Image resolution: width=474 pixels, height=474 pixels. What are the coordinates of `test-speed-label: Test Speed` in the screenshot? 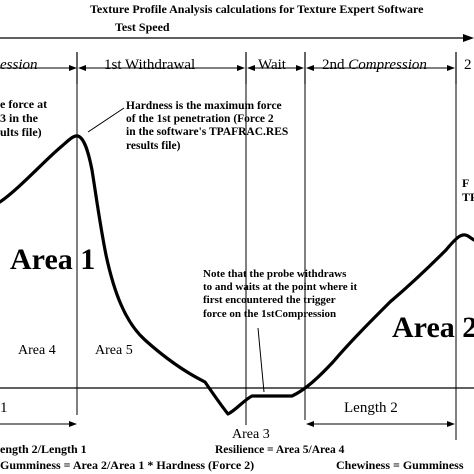 It's located at (142, 27).